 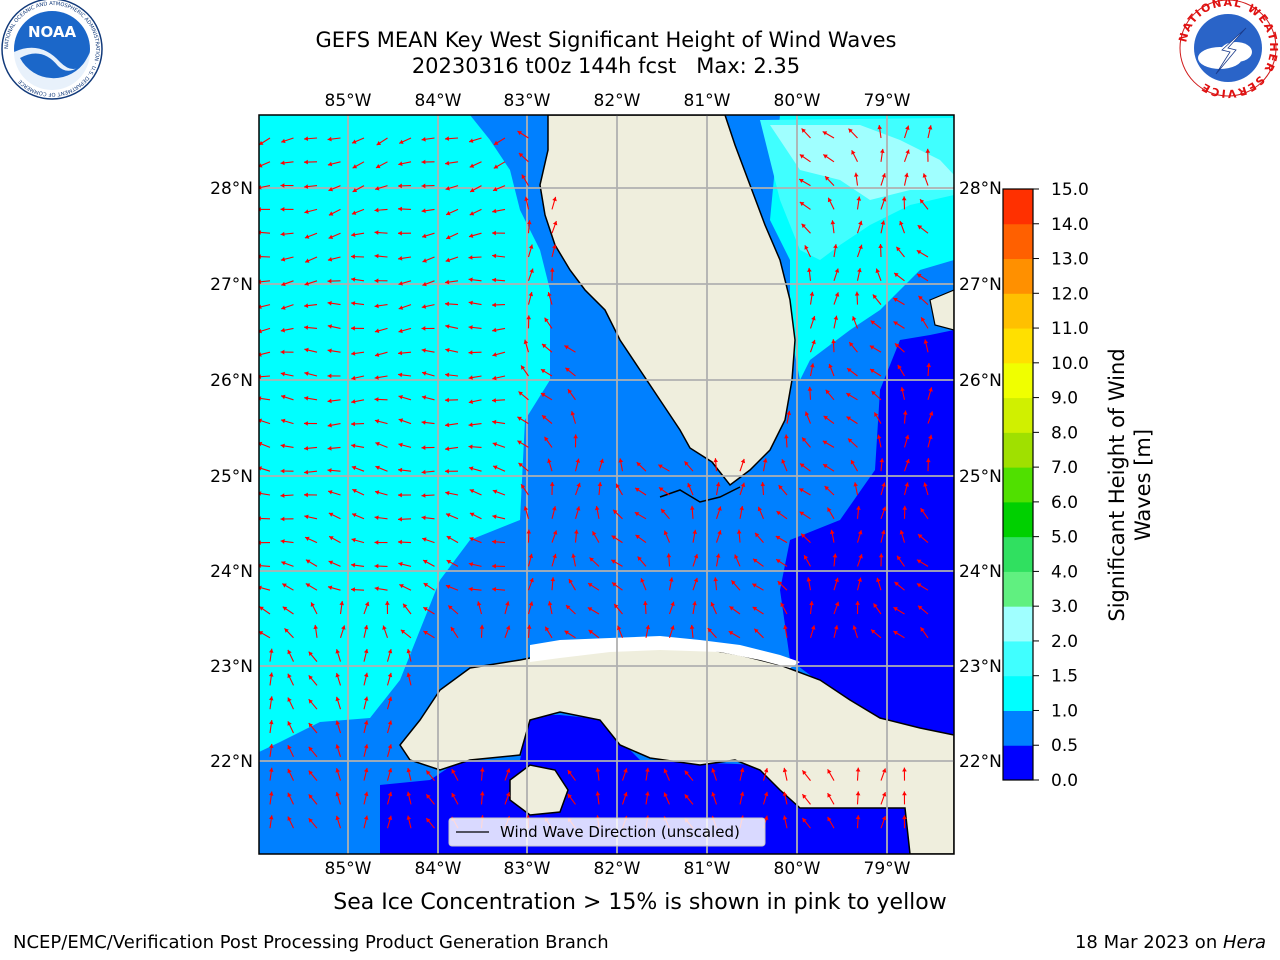 I want to click on lat-label-right: 25°N, so click(x=980, y=477).